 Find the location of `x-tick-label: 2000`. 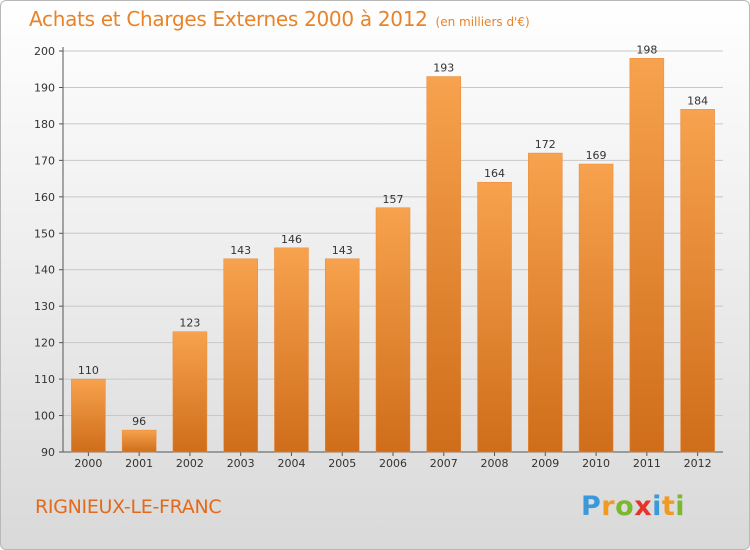

x-tick-label: 2000 is located at coordinates (88, 463).